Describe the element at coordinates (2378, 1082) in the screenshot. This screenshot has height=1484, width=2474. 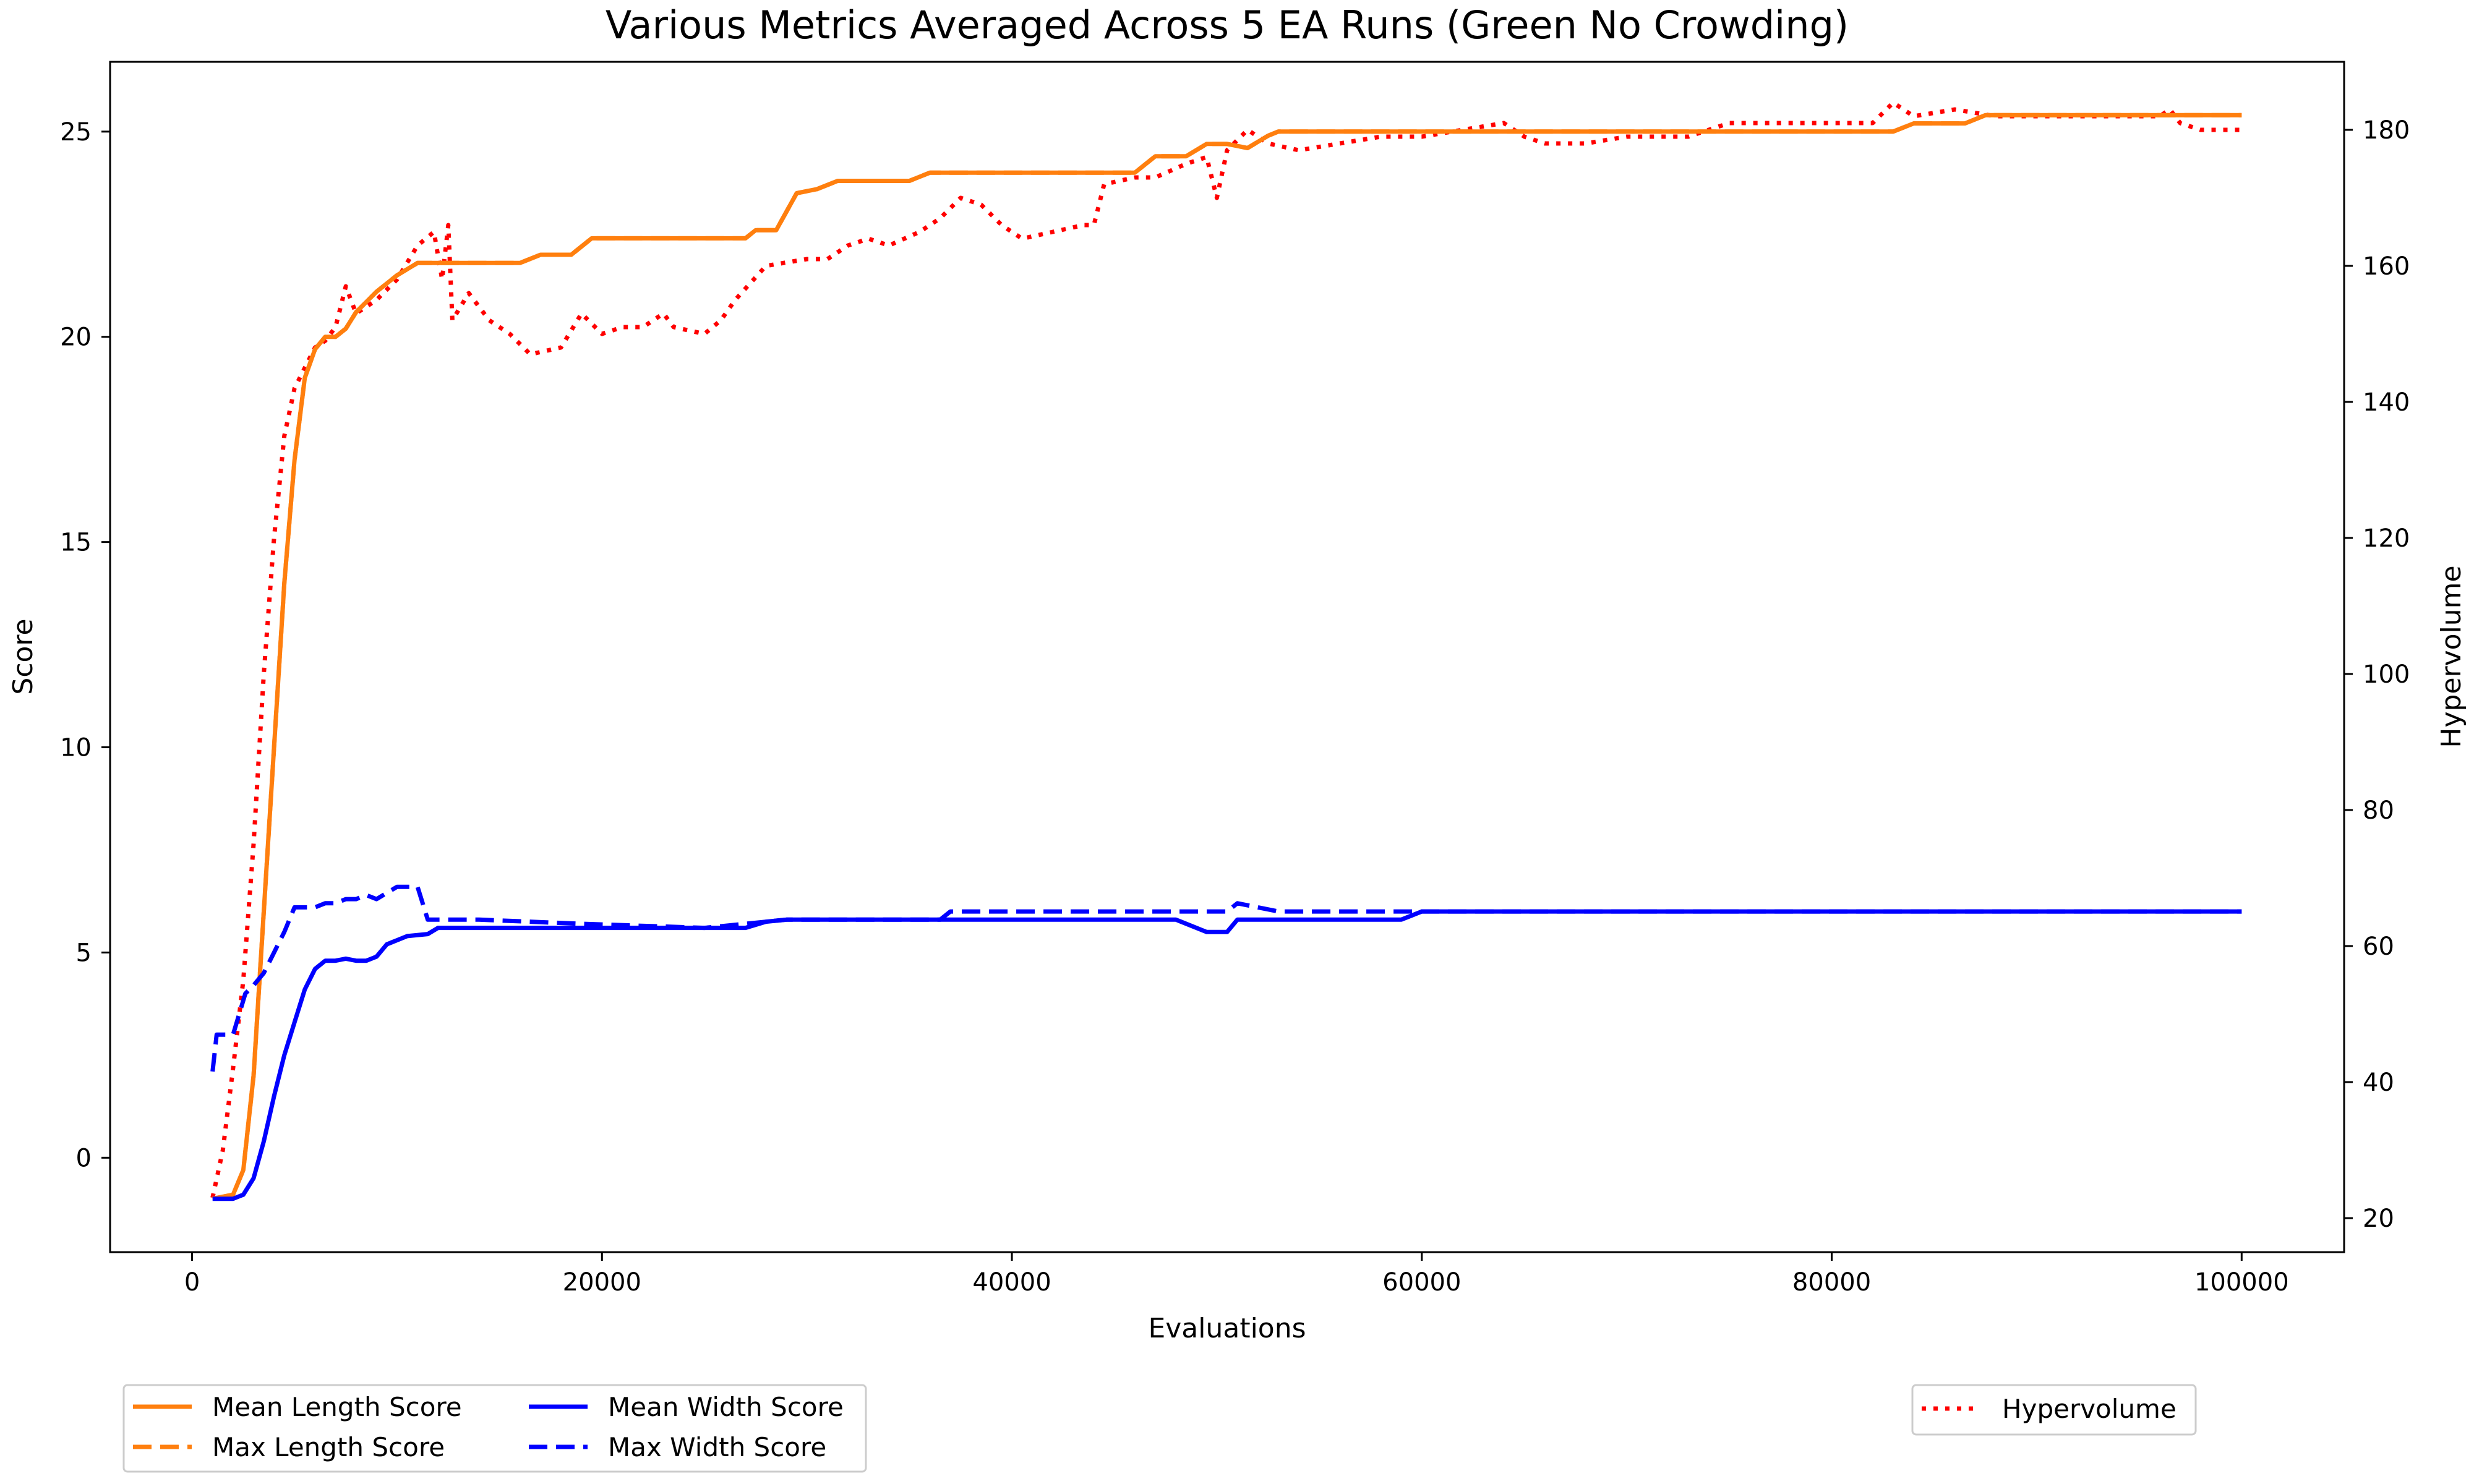
I see `y2-tick-label: 40` at that location.